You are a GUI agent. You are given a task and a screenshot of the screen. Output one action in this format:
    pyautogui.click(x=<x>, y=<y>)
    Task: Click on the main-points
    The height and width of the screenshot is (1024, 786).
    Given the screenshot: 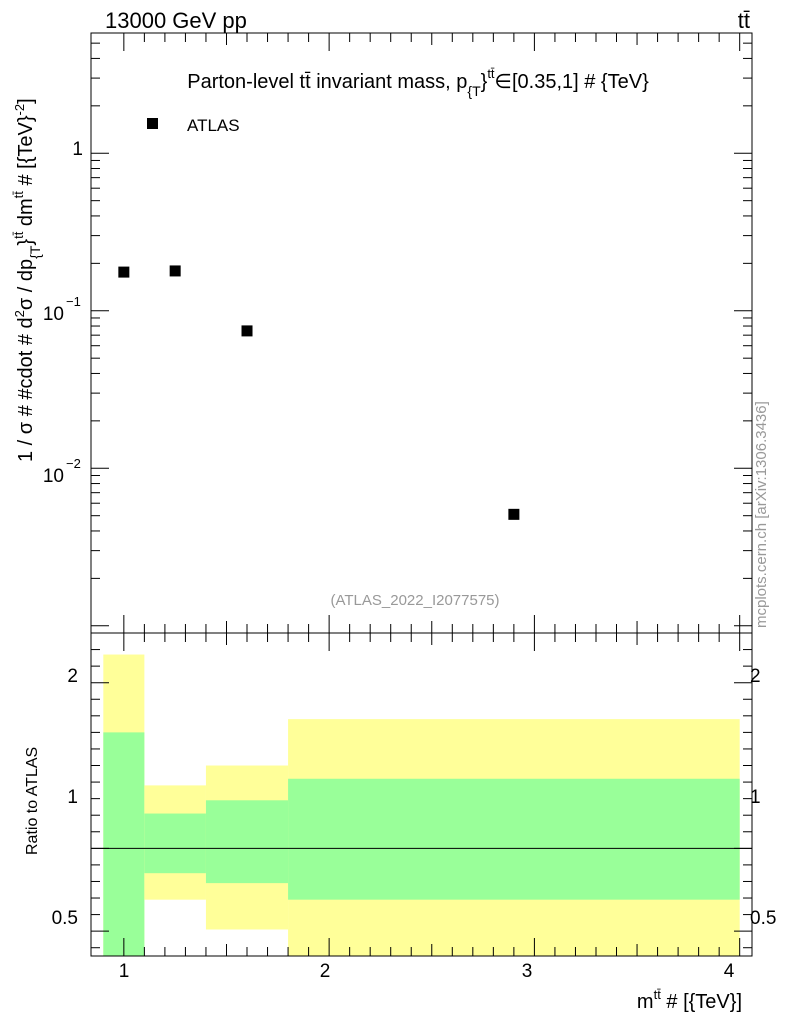 What is the action you would take?
    pyautogui.click(x=319, y=392)
    